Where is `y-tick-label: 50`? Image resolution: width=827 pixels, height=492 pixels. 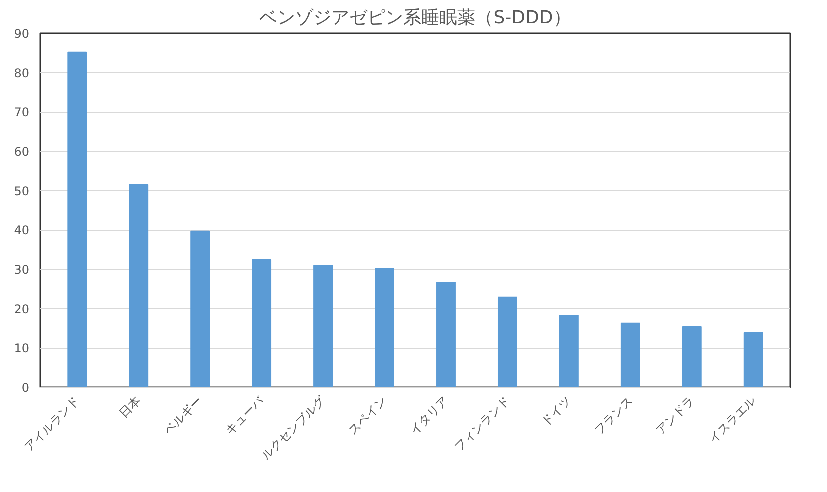 y-tick-label: 50 is located at coordinates (22, 191).